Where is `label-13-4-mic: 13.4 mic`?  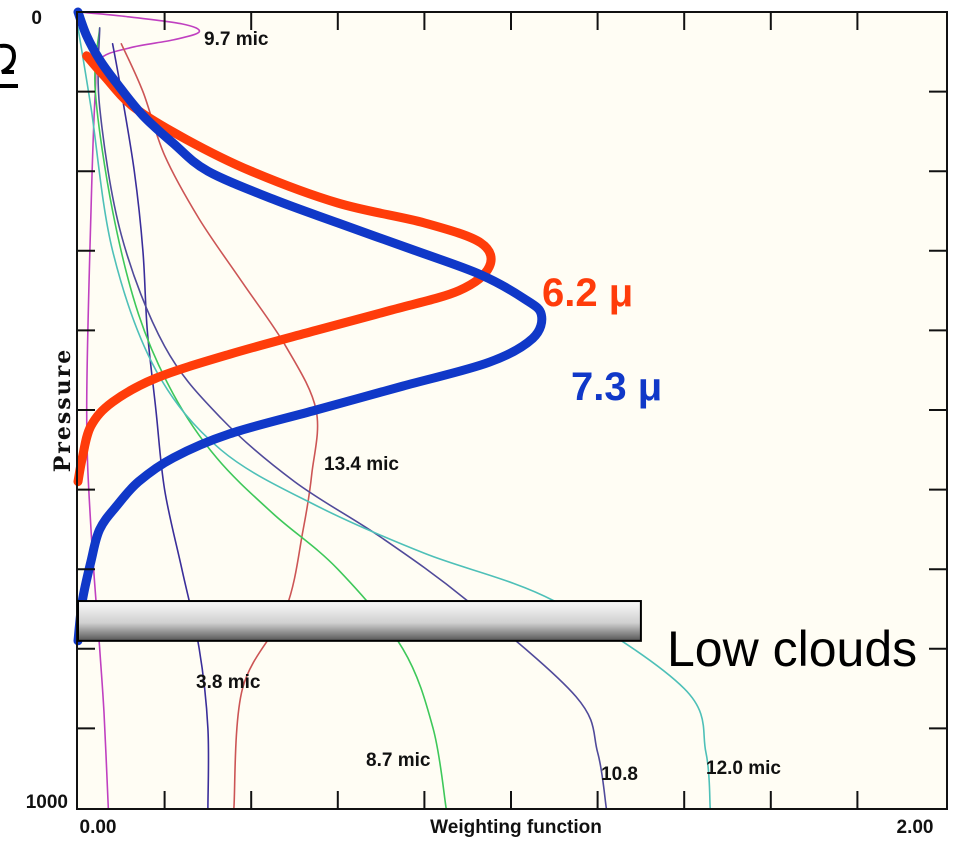
label-13-4-mic: 13.4 mic is located at coordinates (361, 464).